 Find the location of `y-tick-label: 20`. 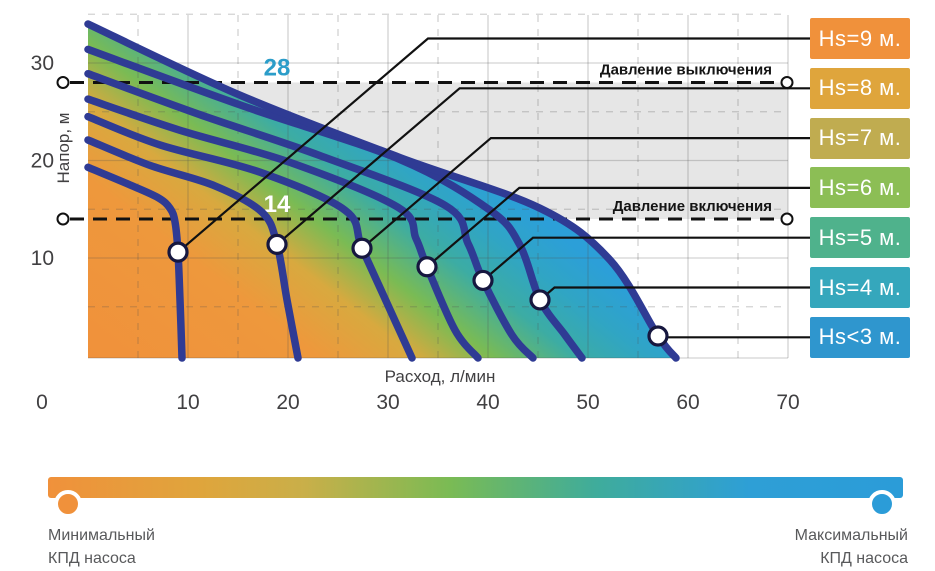

y-tick-label: 20 is located at coordinates (42, 161).